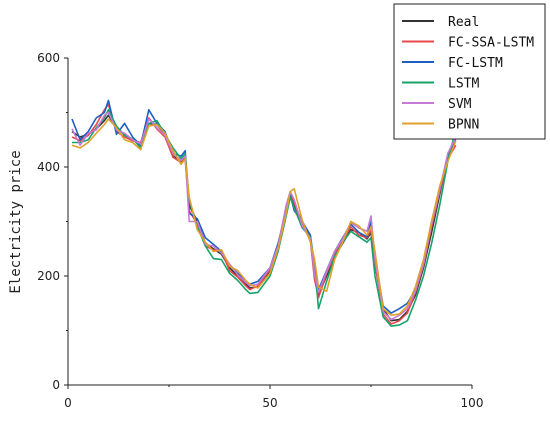 This screenshot has width=550, height=427. I want to click on legend: Real FC-SSA-LSTM FC-LSTM LSTM SVM BPNN, so click(469, 71).